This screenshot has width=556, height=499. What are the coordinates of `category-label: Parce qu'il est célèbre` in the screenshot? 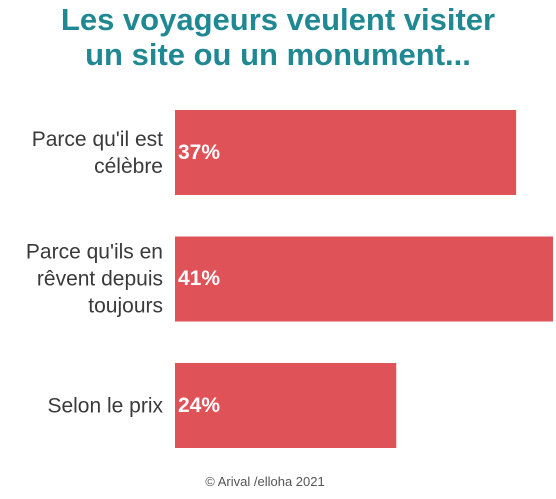 It's located at (97, 152).